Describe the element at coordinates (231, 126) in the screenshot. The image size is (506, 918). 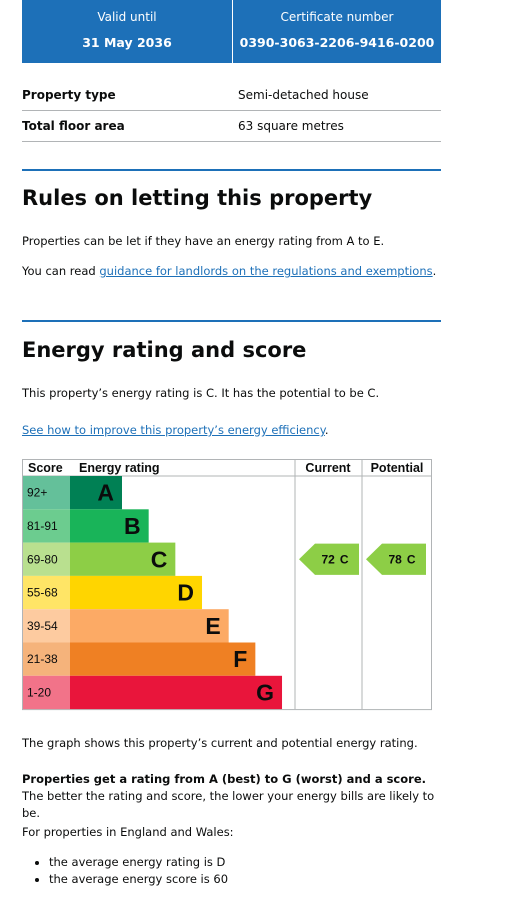
I see `summary-row: Total floor area 63 square metres` at that location.